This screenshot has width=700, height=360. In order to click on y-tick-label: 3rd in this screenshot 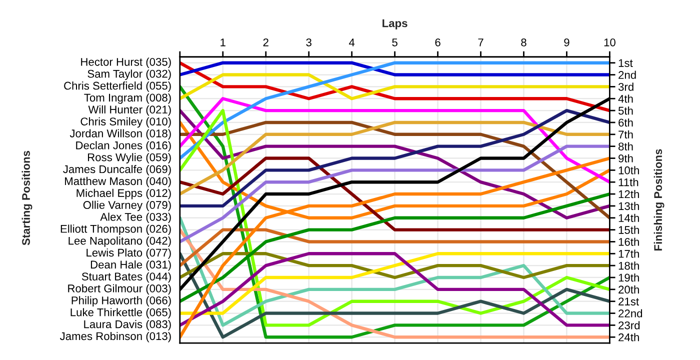, I will do `click(626, 86)`.